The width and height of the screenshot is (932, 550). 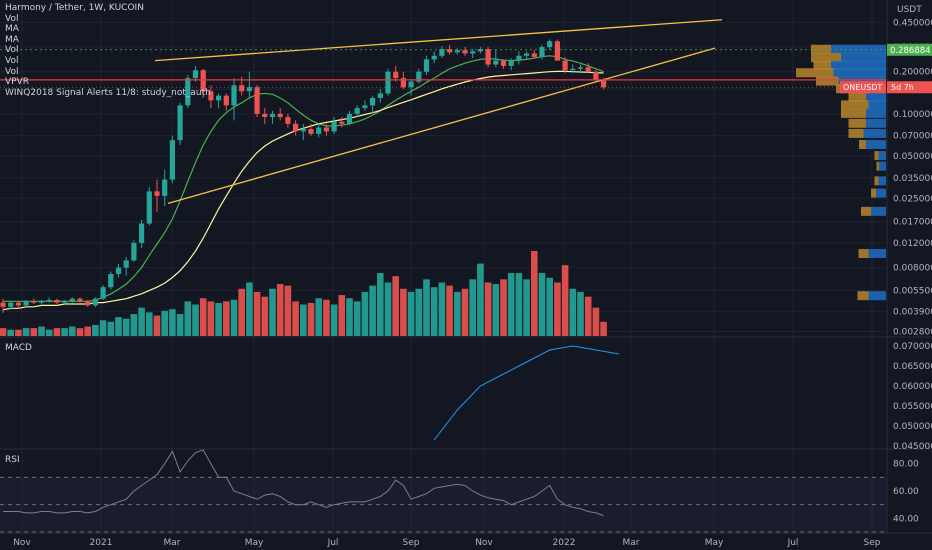 I want to click on symbol-tag, so click(x=863, y=87).